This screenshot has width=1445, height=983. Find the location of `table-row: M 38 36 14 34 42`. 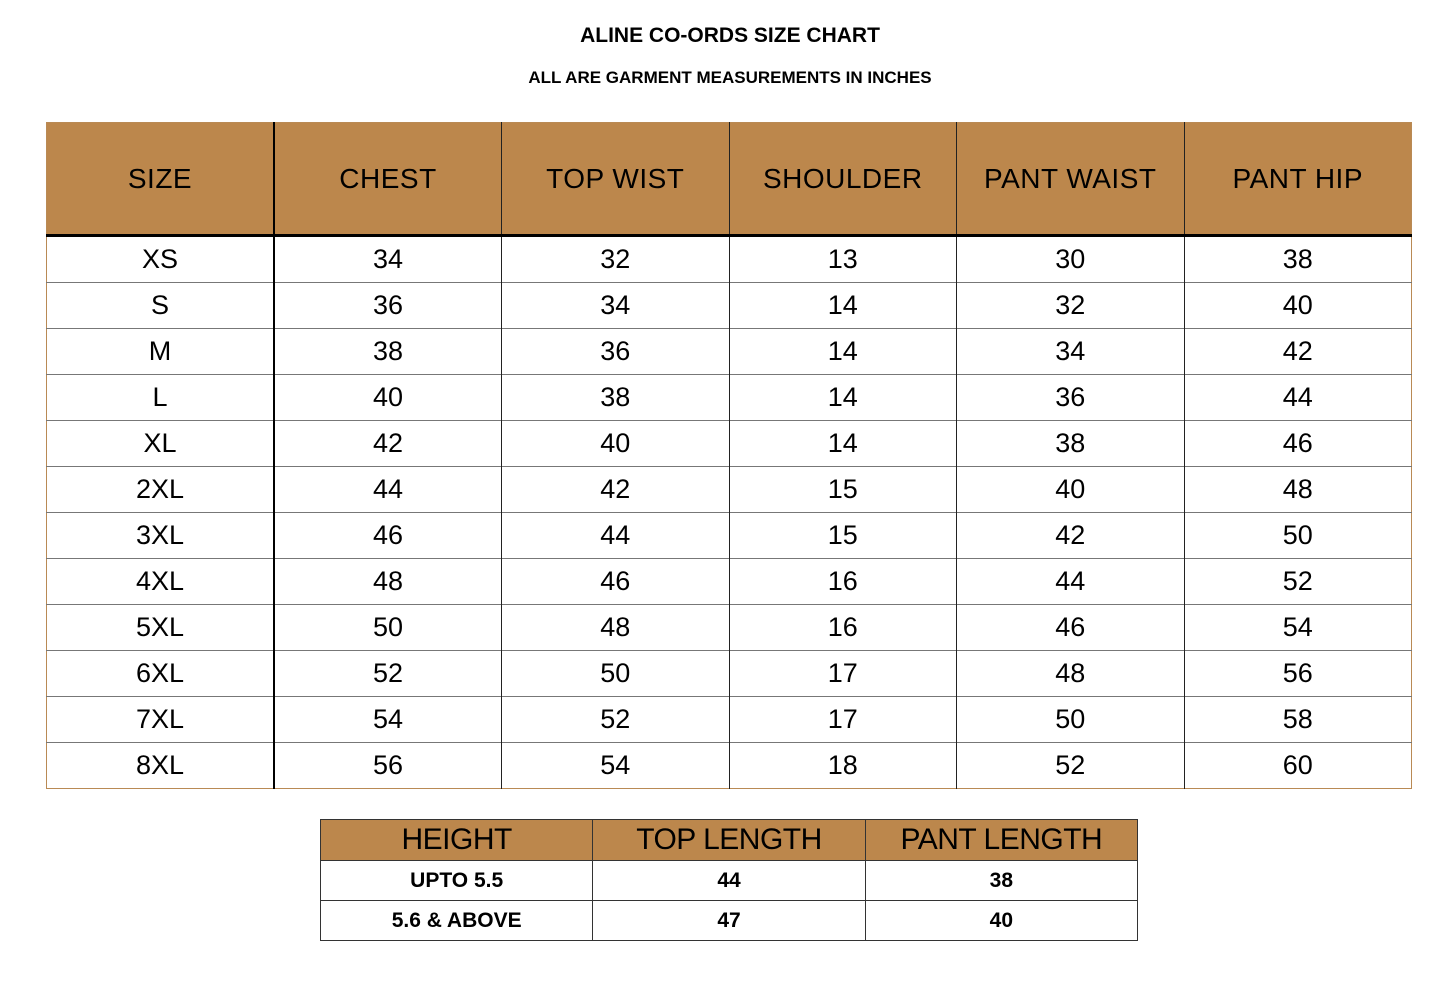

table-row: M 38 36 14 34 42 is located at coordinates (729, 351).